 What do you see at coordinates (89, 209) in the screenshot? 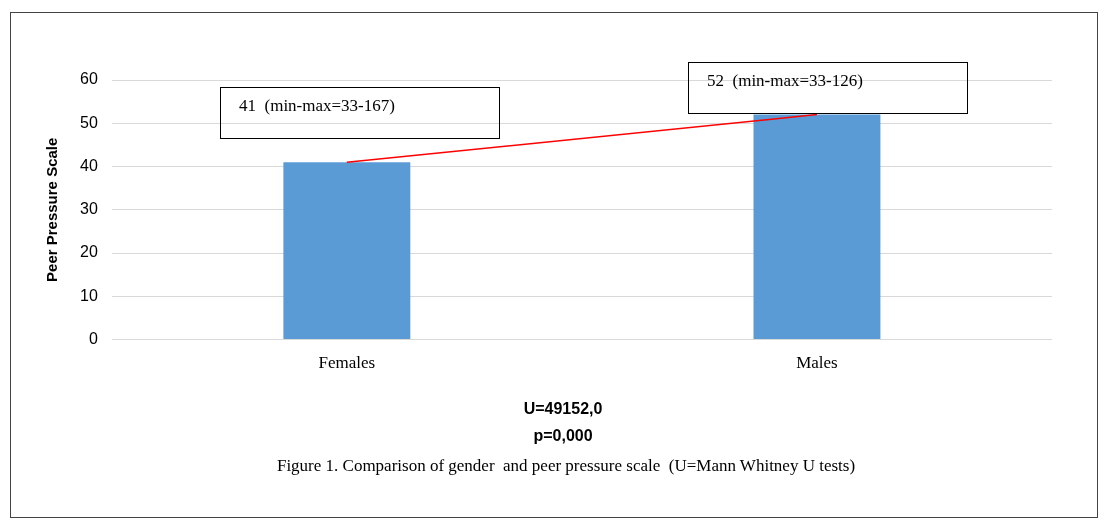
I see `y-tick-label: 30` at bounding box center [89, 209].